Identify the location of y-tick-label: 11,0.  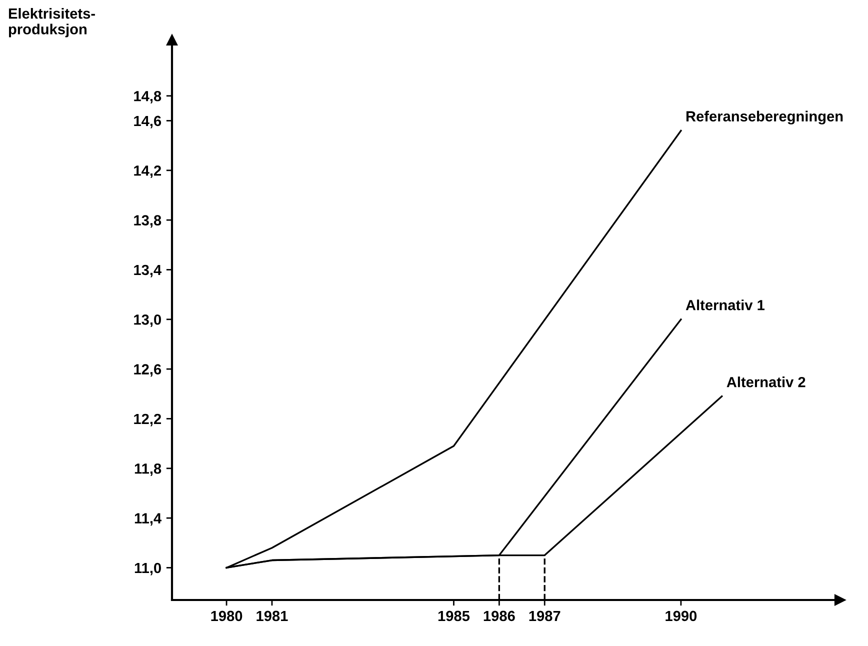
(147, 569).